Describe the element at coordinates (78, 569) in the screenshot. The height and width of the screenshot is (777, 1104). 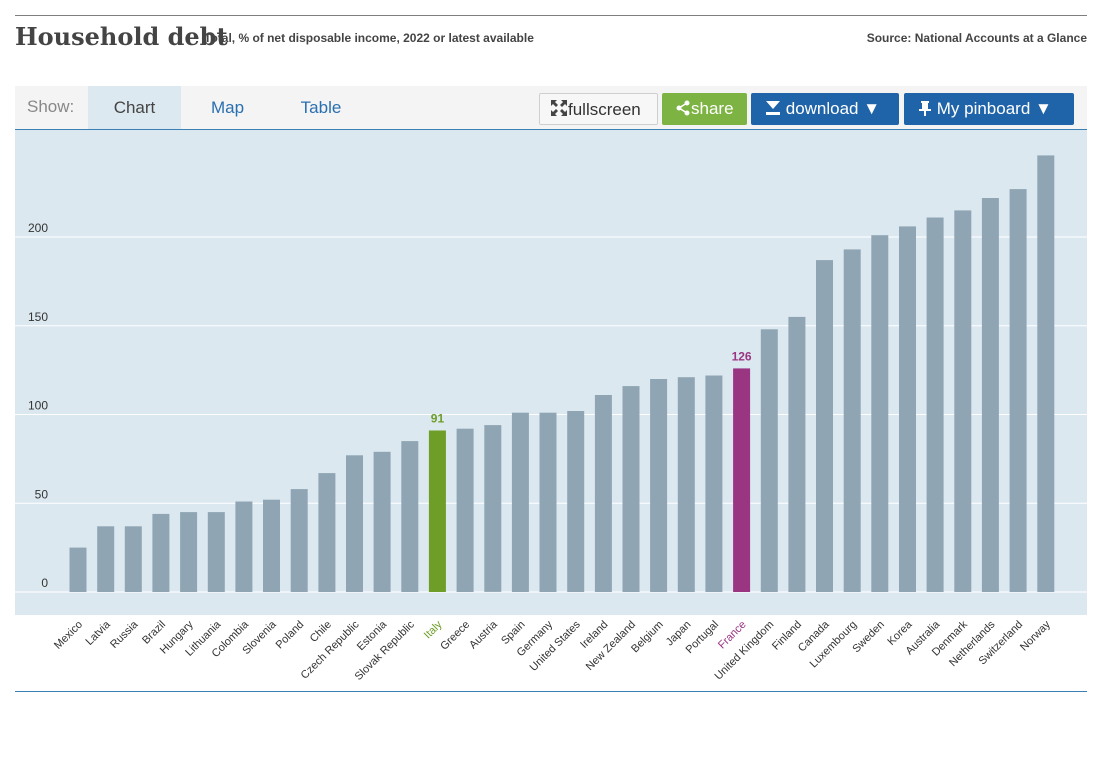
I see `bar-mexico` at that location.